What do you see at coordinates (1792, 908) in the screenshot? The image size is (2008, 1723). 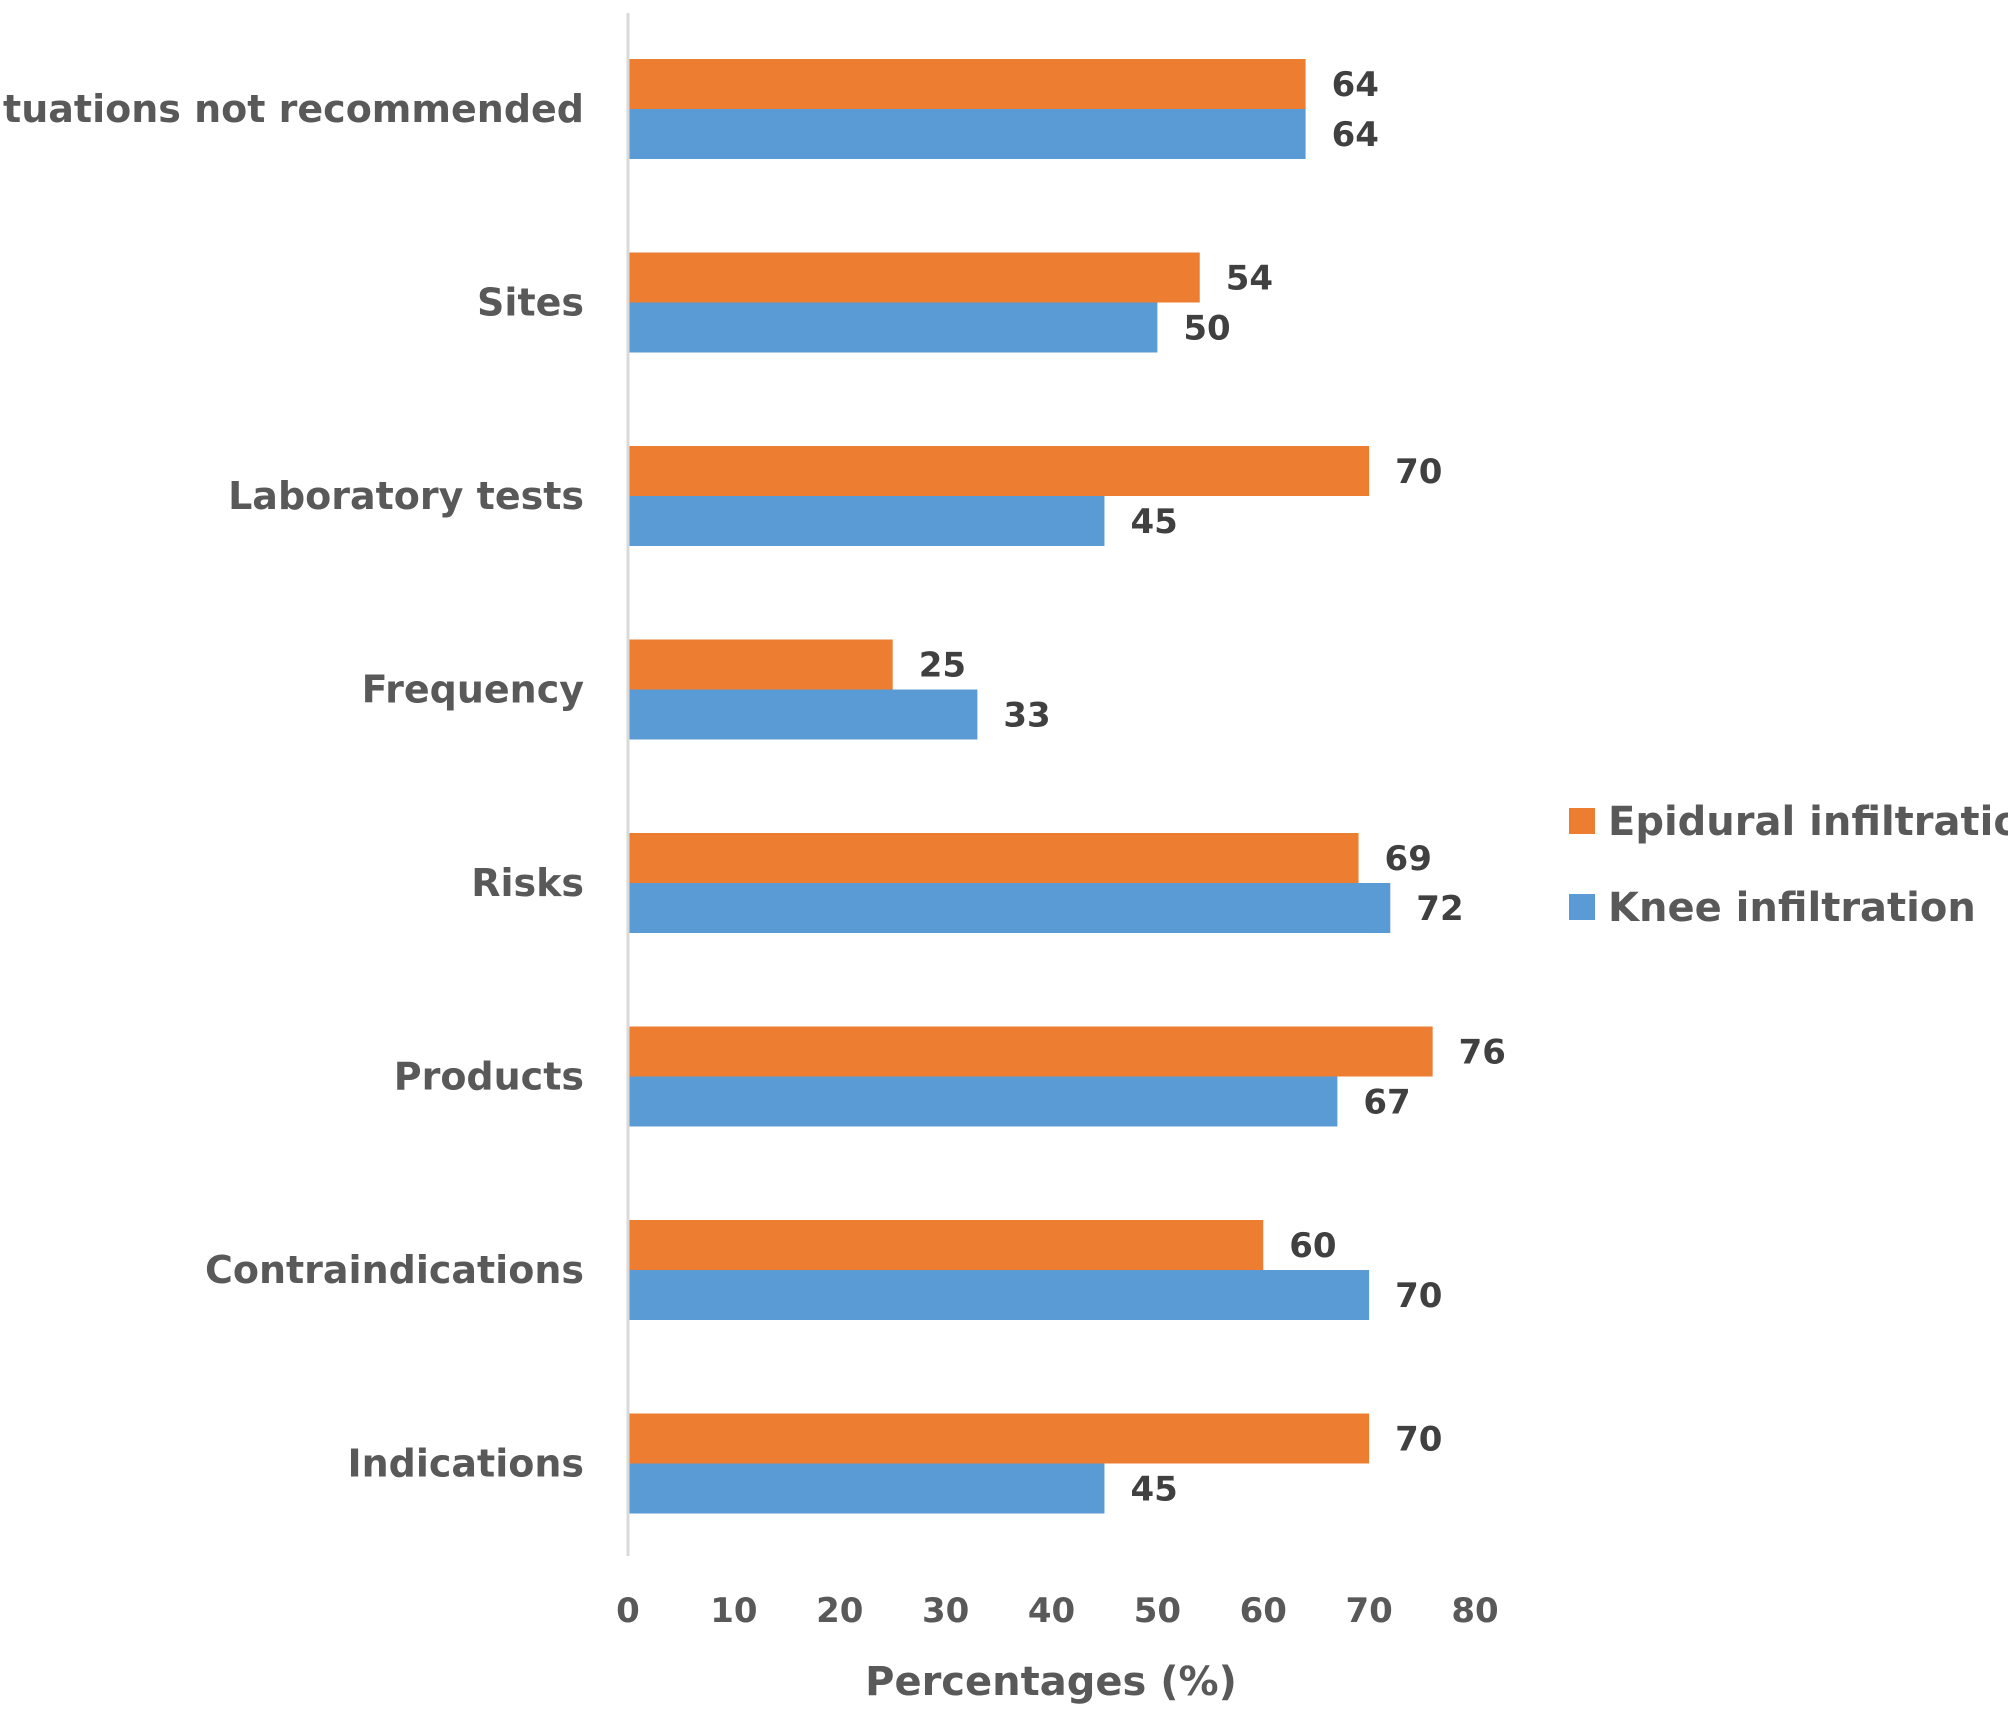 I see `legend-label: Knee infiltration` at bounding box center [1792, 908].